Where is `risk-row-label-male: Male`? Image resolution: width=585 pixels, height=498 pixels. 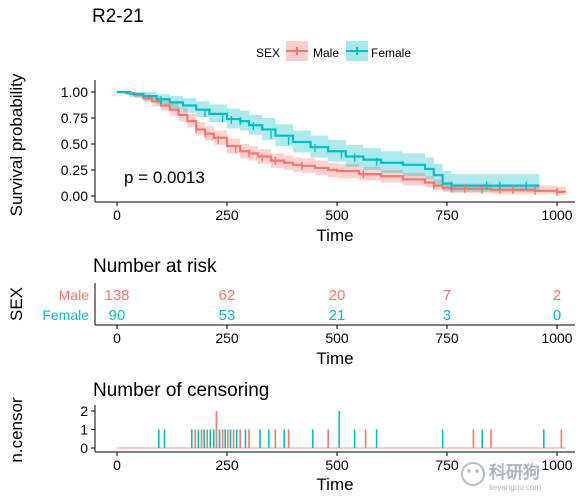
risk-row-label-male: Male is located at coordinates (74, 295).